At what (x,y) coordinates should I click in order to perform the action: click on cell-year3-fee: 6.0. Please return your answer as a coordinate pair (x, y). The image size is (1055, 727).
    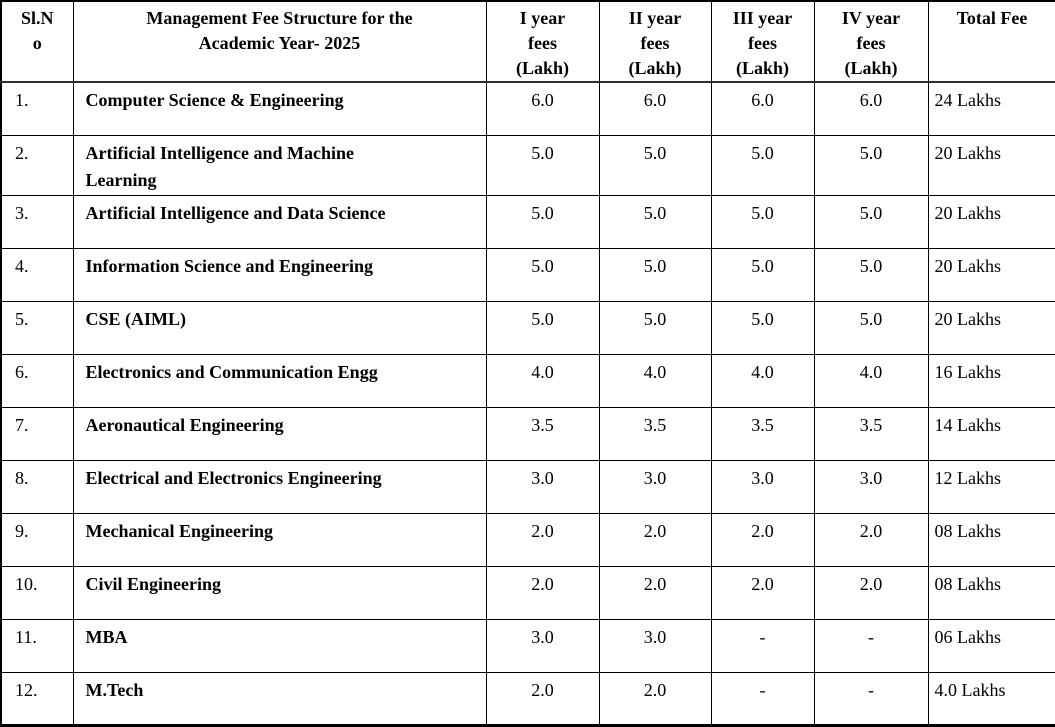
    Looking at the image, I should click on (762, 108).